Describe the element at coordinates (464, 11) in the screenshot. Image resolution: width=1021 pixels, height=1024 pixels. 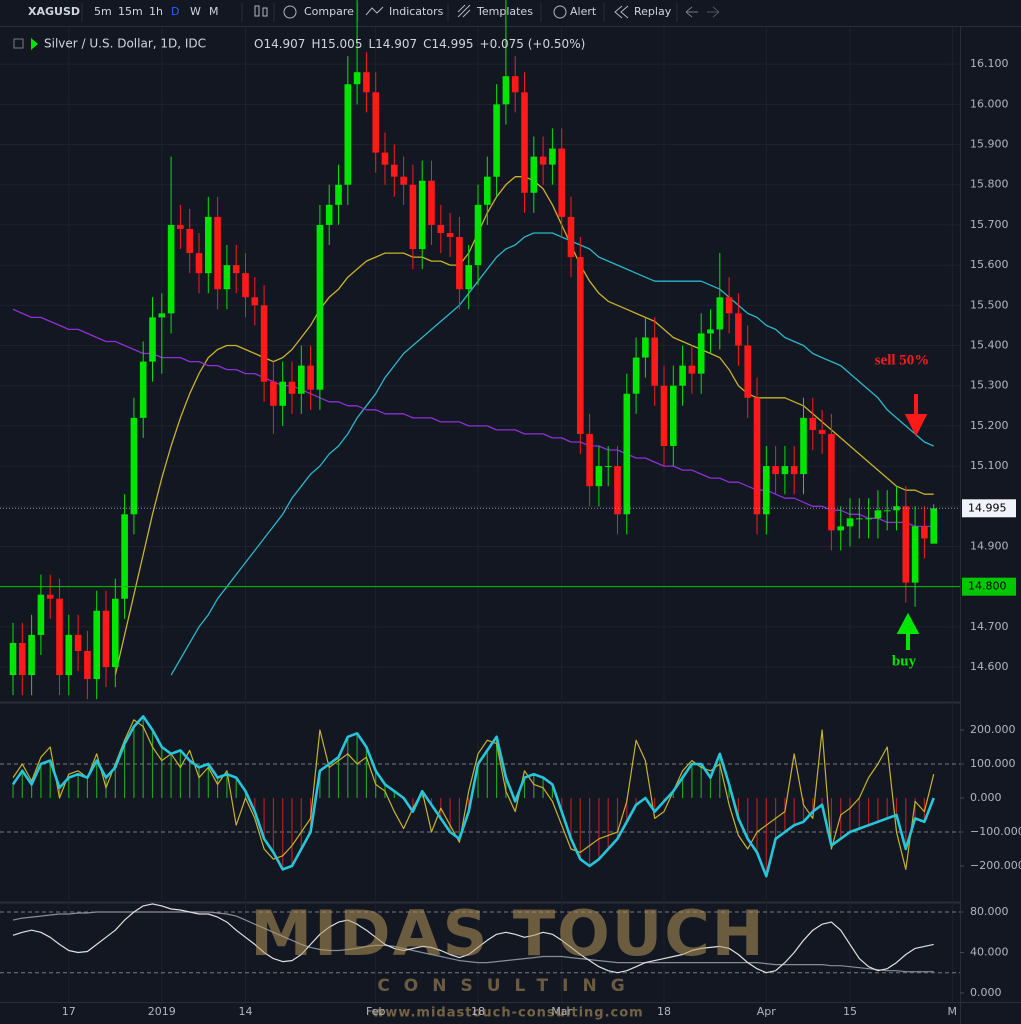
I see `templates-icon` at that location.